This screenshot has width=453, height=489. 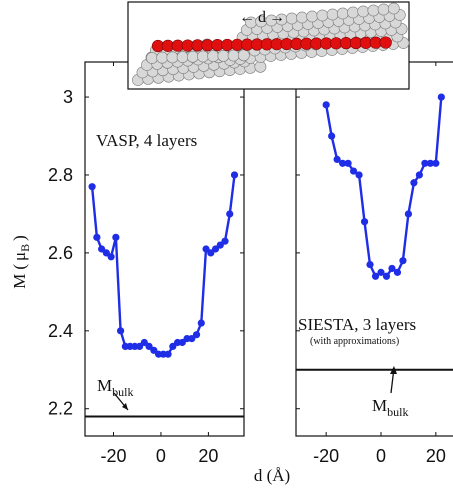 I want to click on y-axis-label-sub: B, so click(x=25, y=248).